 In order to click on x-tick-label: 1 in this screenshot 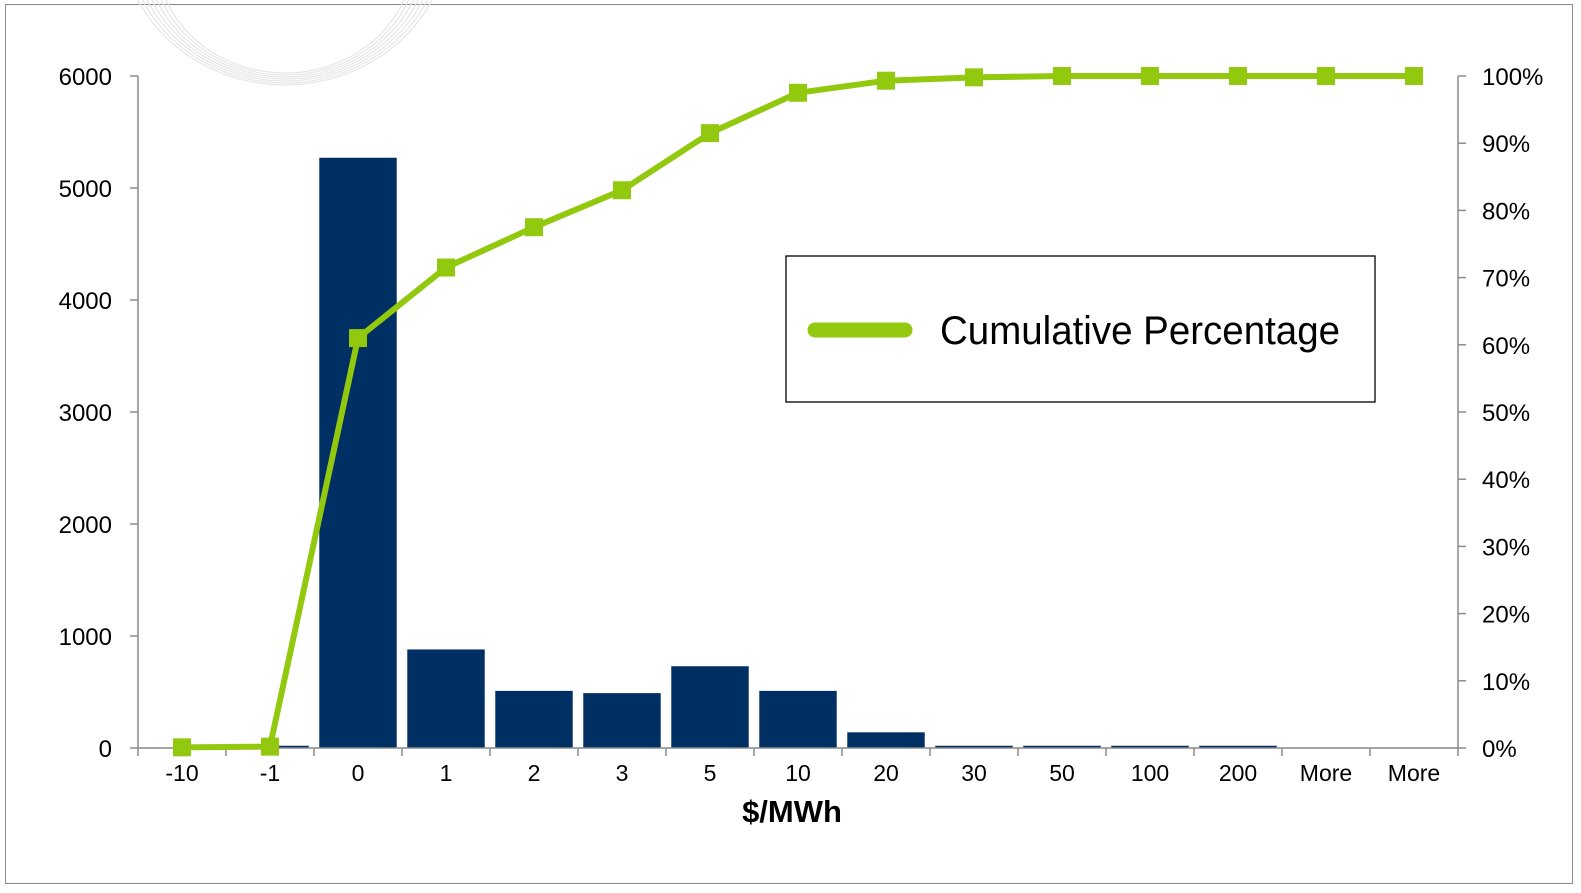, I will do `click(446, 773)`.